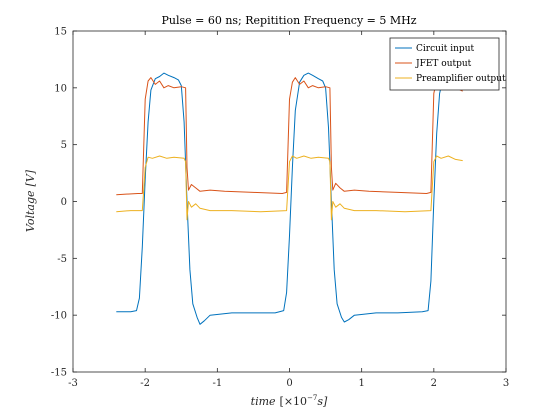 The height and width of the screenshot is (420, 560). I want to click on y-tick-label: -10, so click(59, 316).